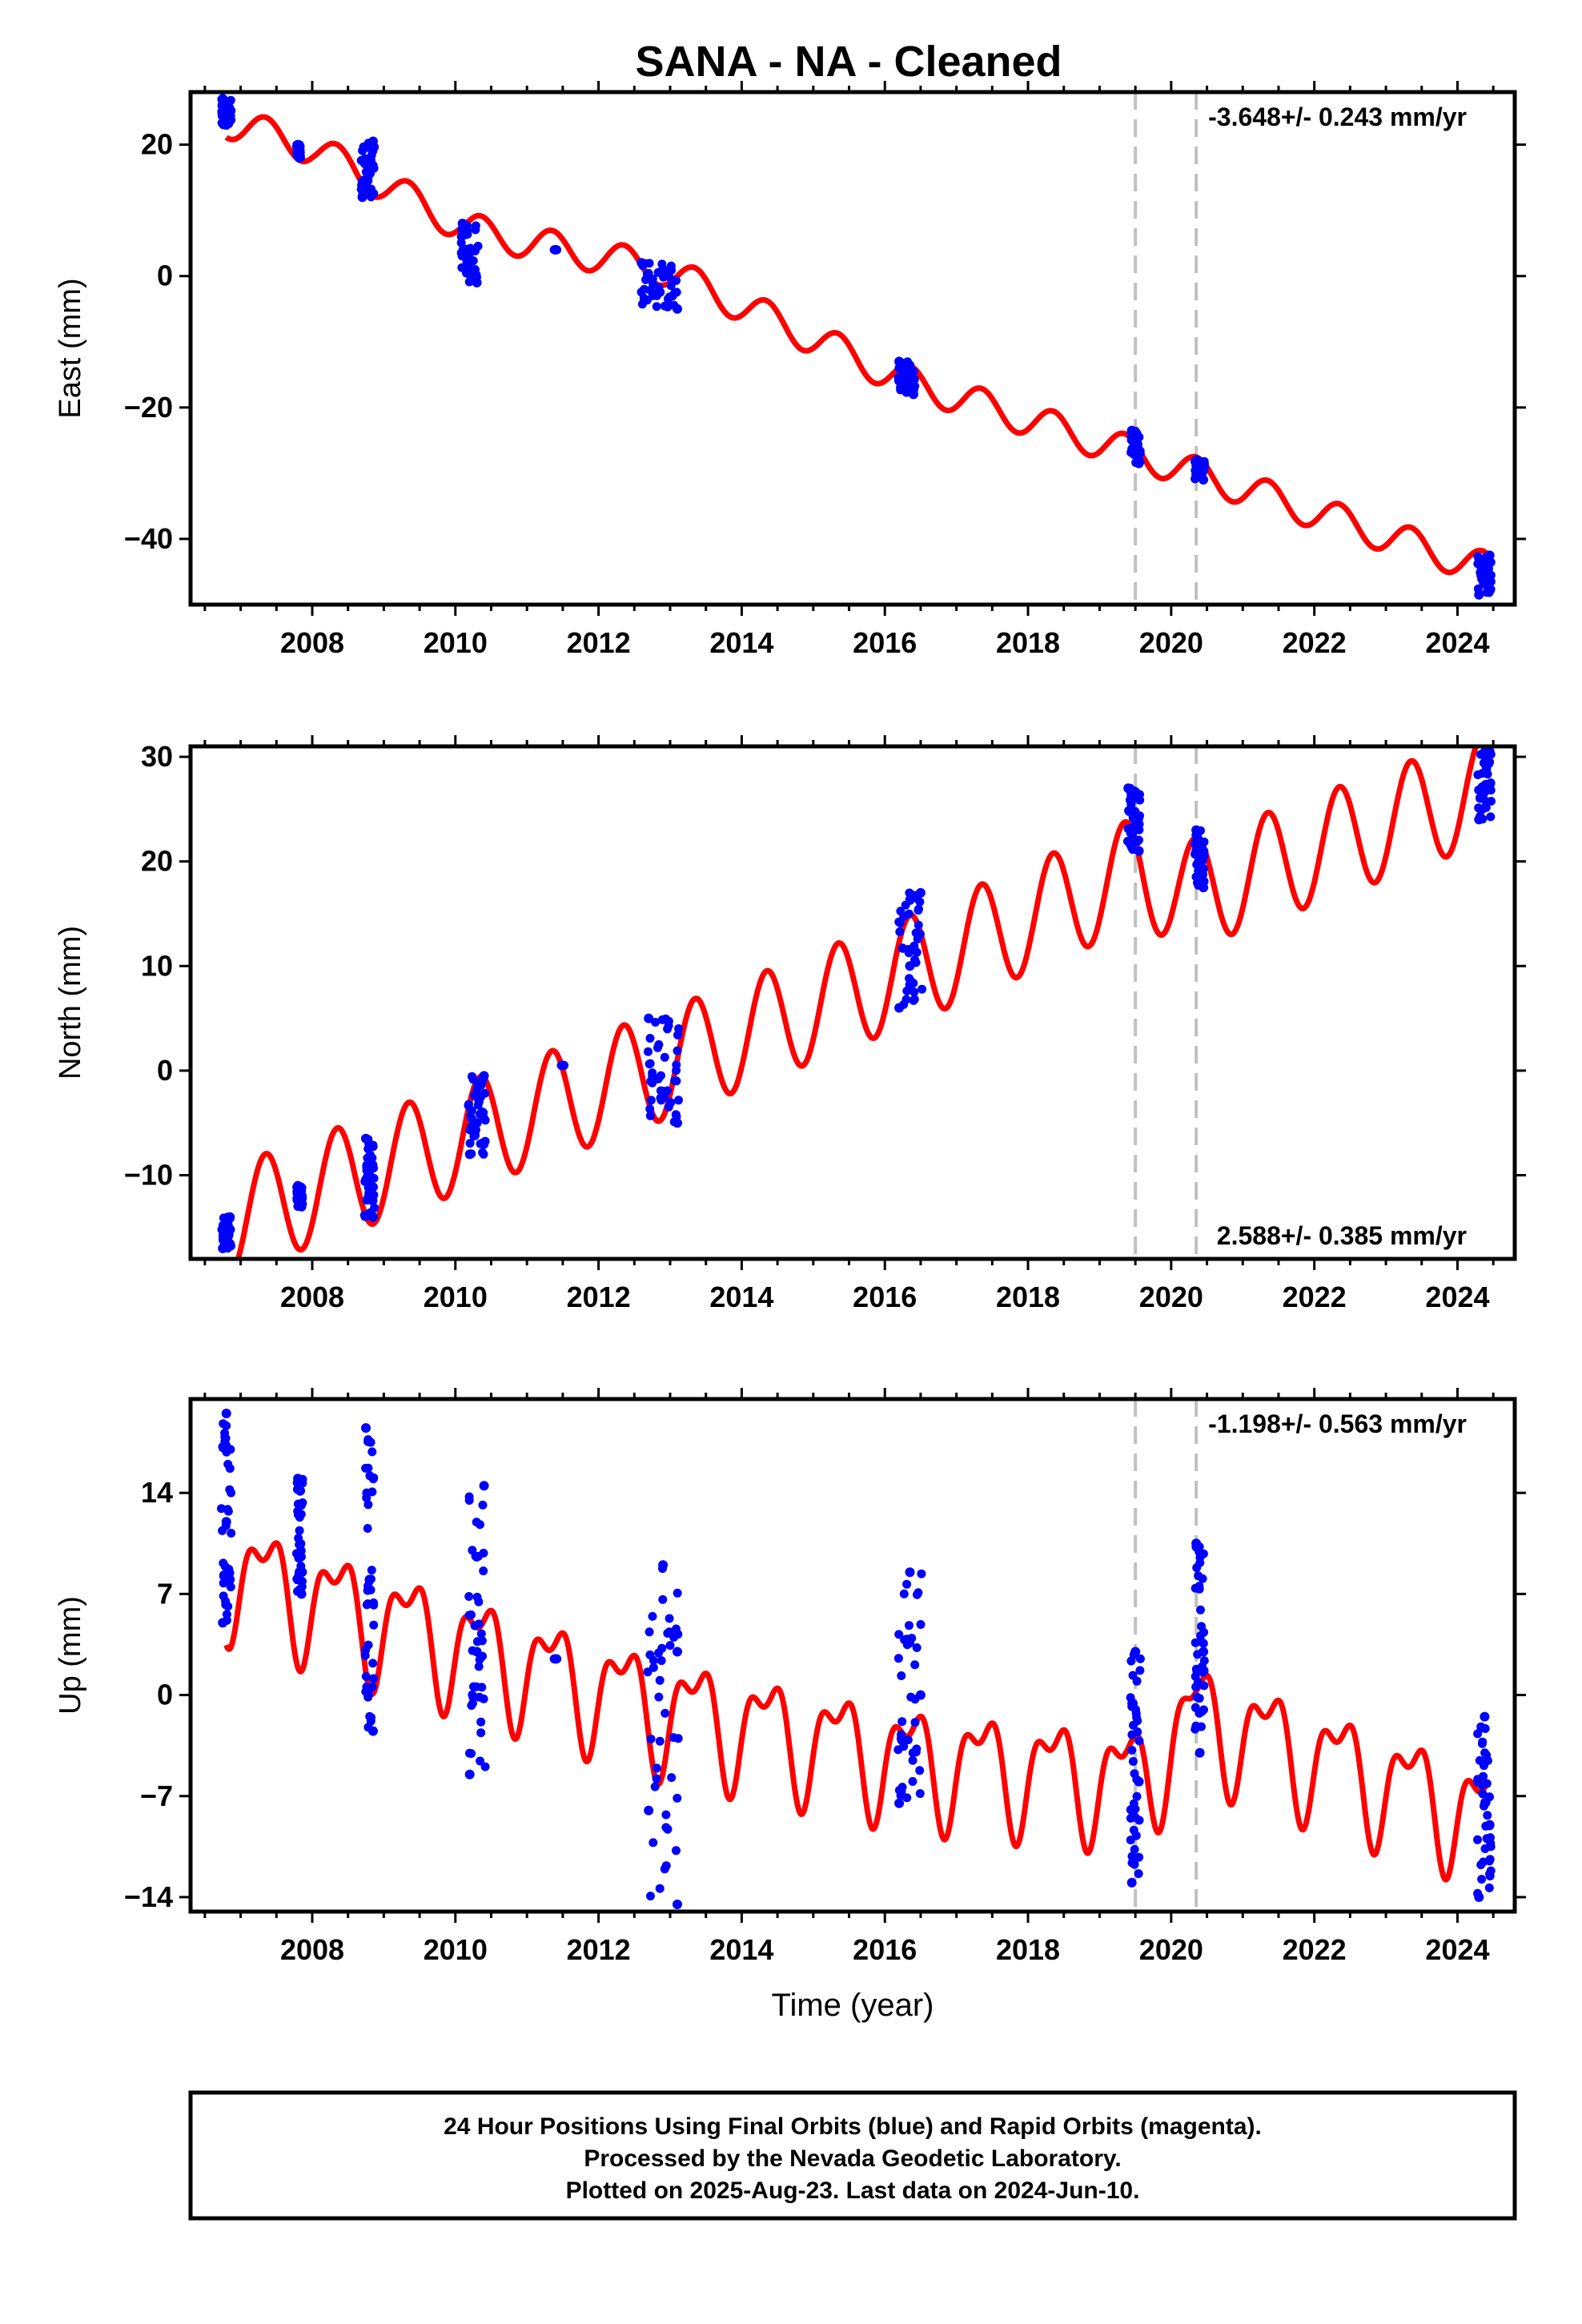 The width and height of the screenshot is (1582, 2324). I want to click on y-tick-label: 30, so click(157, 756).